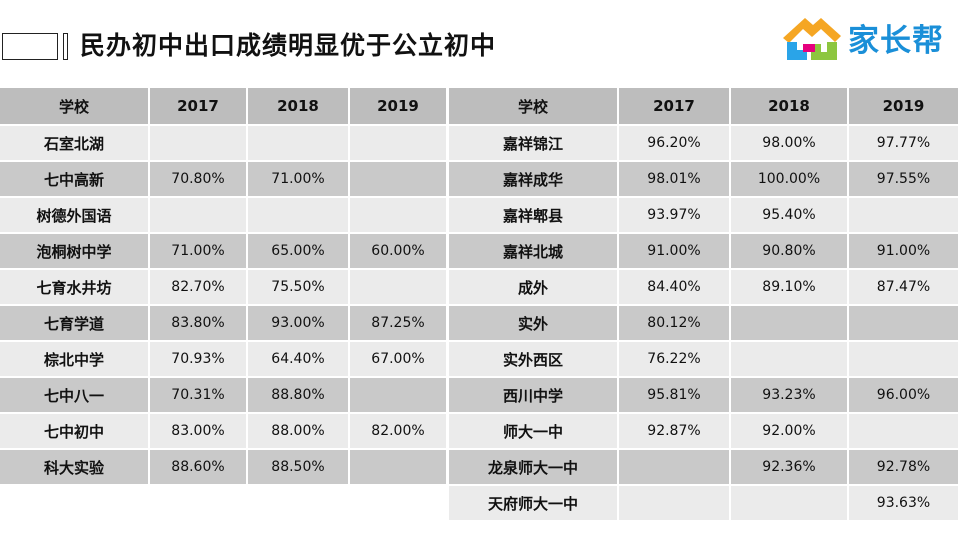 This screenshot has height=540, width=960. I want to click on table-row: 棕北中学 70.93% 64.40% 67.00%, so click(224, 360).